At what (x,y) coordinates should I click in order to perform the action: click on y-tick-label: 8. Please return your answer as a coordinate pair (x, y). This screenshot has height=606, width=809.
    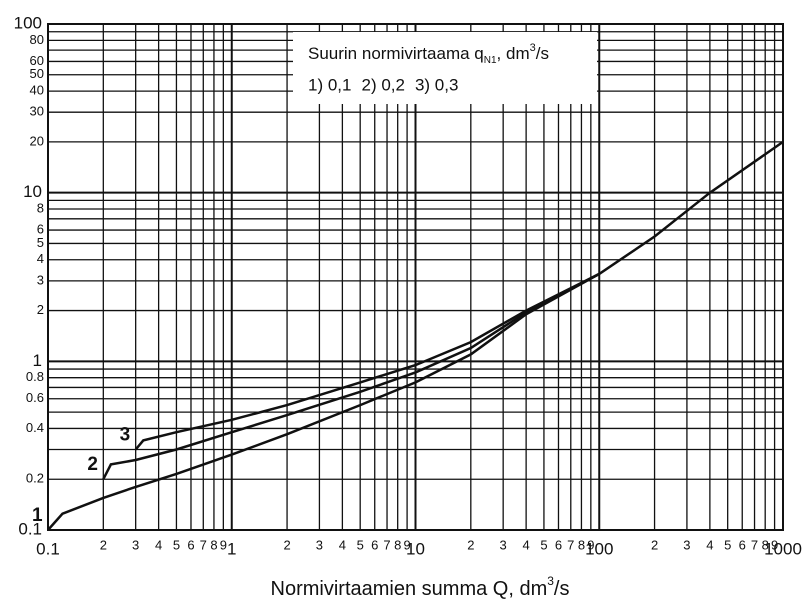
    Looking at the image, I should click on (40, 207).